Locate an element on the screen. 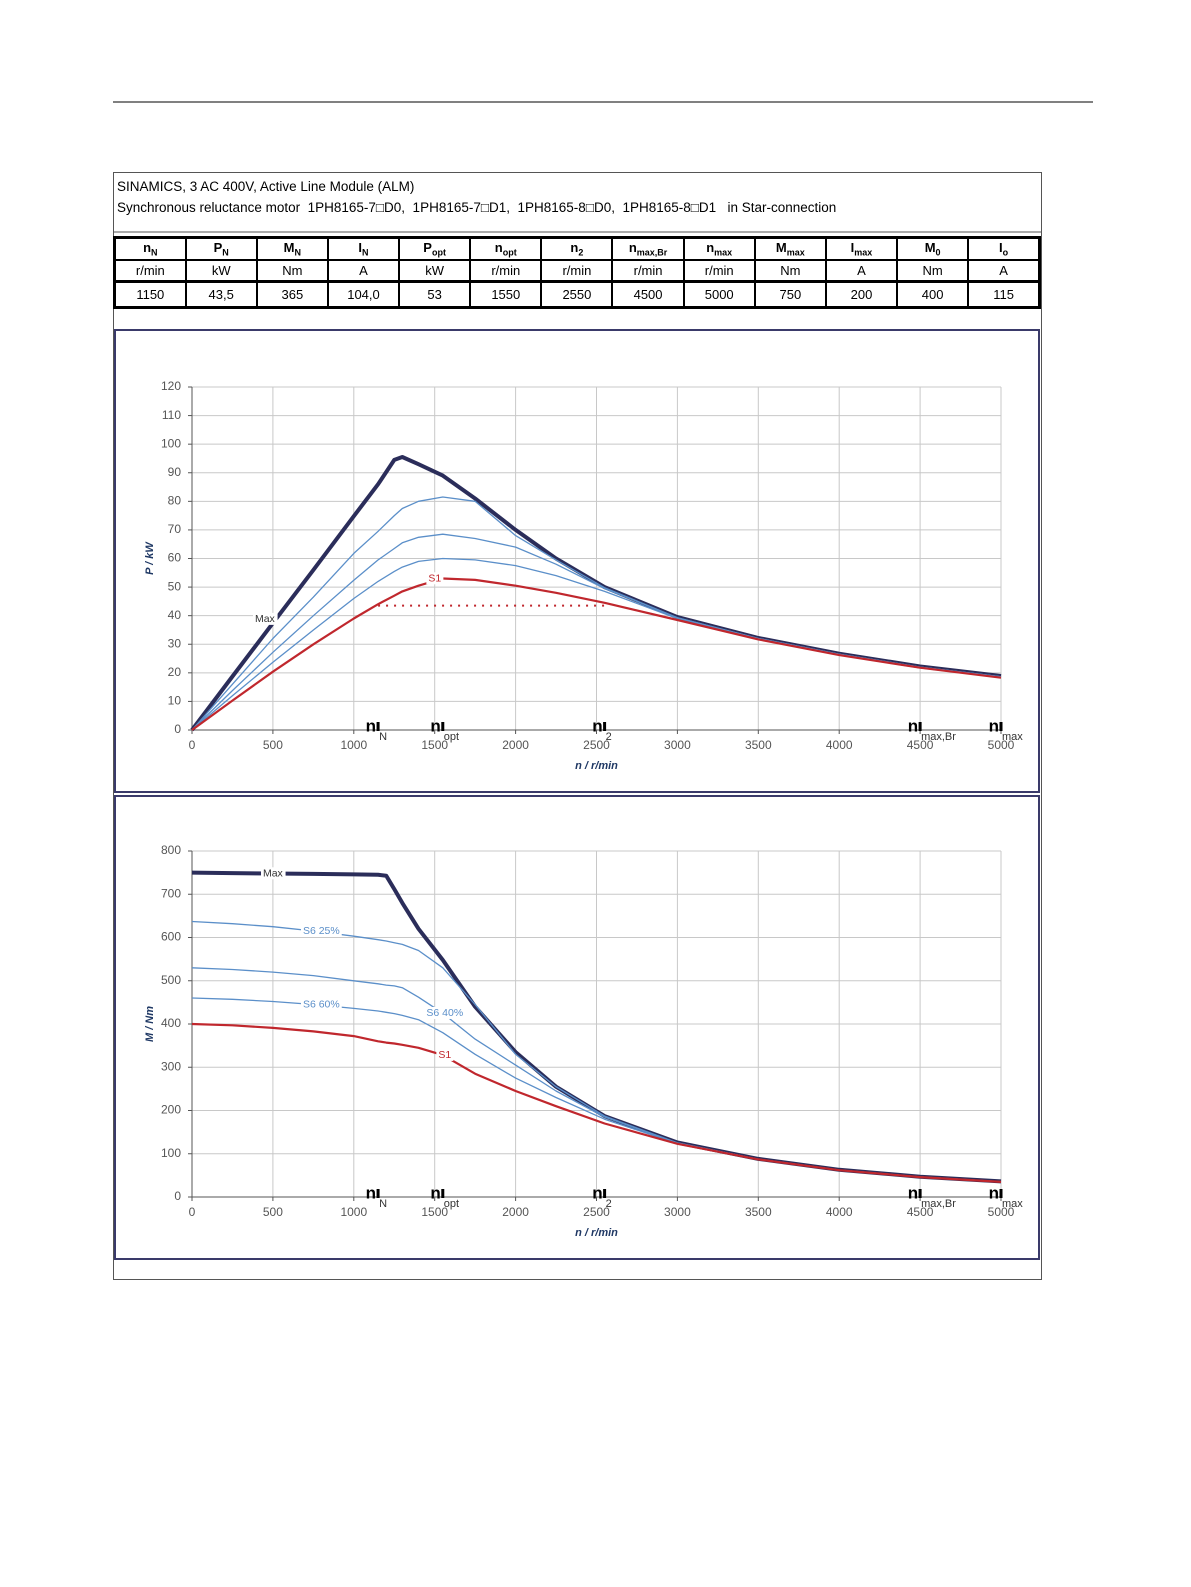 The height and width of the screenshot is (1587, 1191). column-header: n2 is located at coordinates (577, 248).